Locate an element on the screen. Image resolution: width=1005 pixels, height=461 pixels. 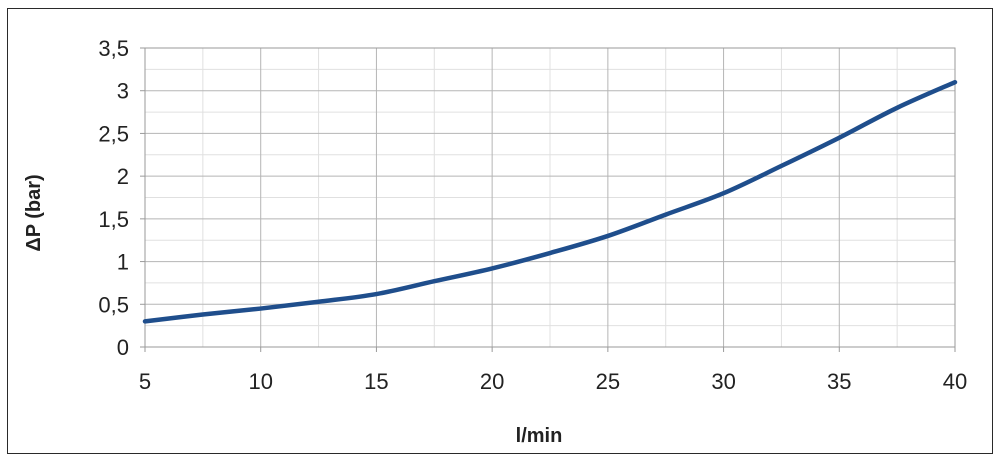
x-tick-label: 25 is located at coordinates (608, 381).